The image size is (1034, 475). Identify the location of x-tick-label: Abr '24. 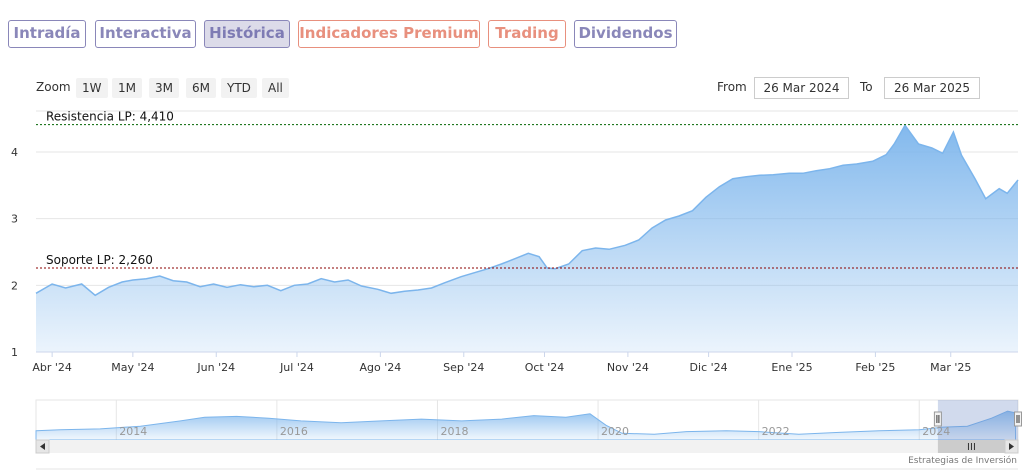
(52, 367).